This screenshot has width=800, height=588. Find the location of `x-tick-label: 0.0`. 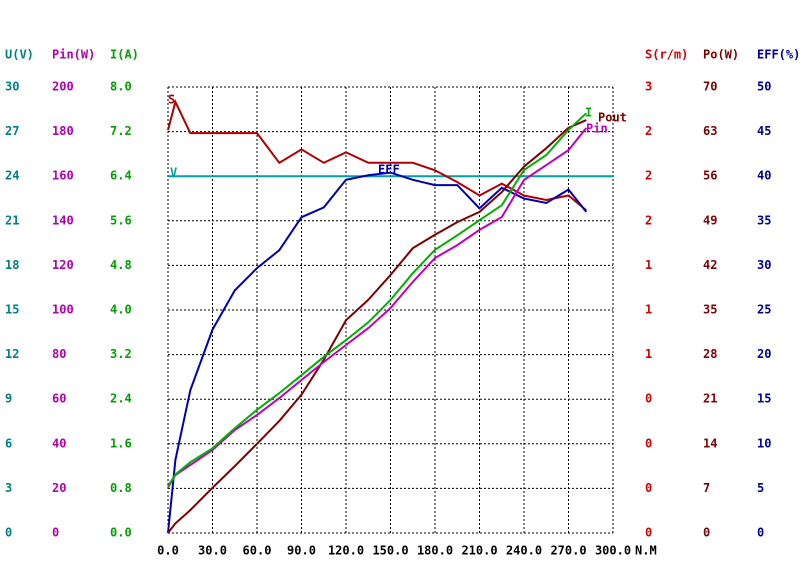

x-tick-label: 0.0 is located at coordinates (168, 551).